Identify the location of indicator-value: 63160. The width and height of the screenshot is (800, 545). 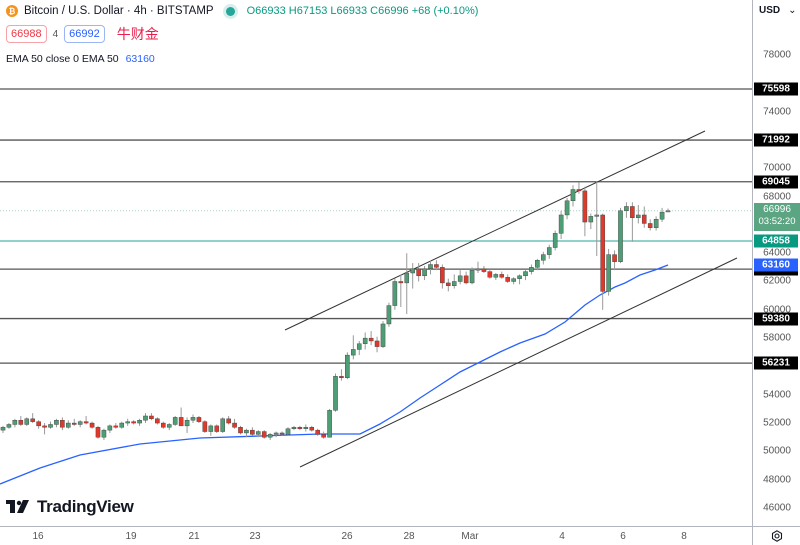
(140, 59).